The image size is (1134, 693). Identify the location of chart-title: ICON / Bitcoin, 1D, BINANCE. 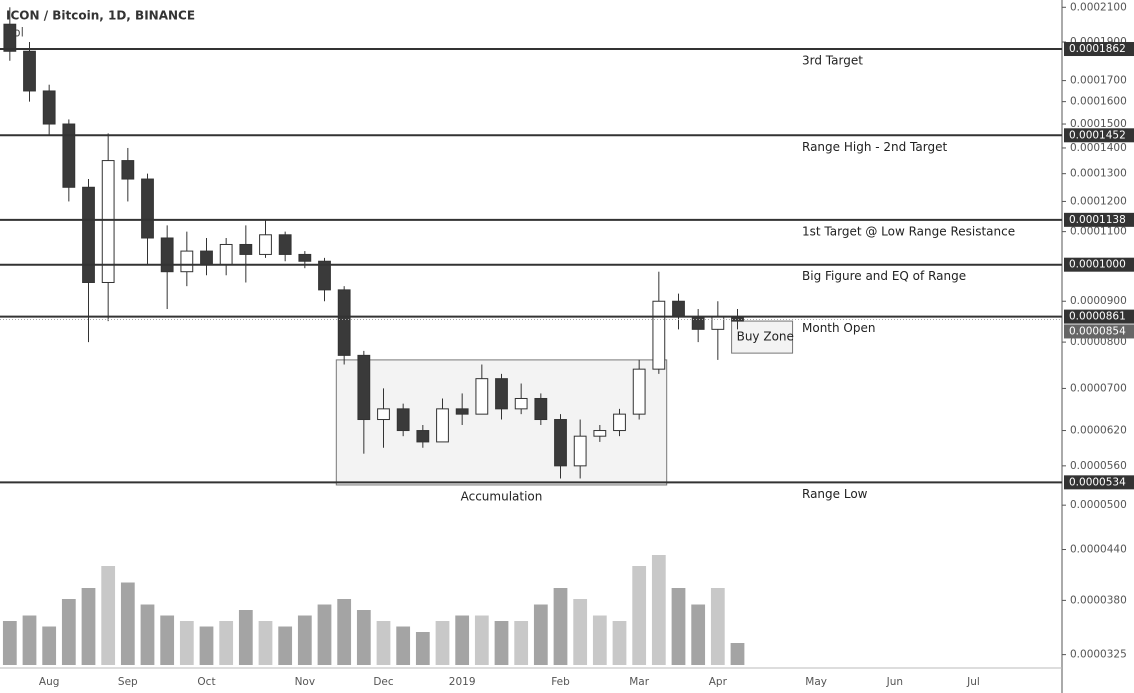
(100, 16).